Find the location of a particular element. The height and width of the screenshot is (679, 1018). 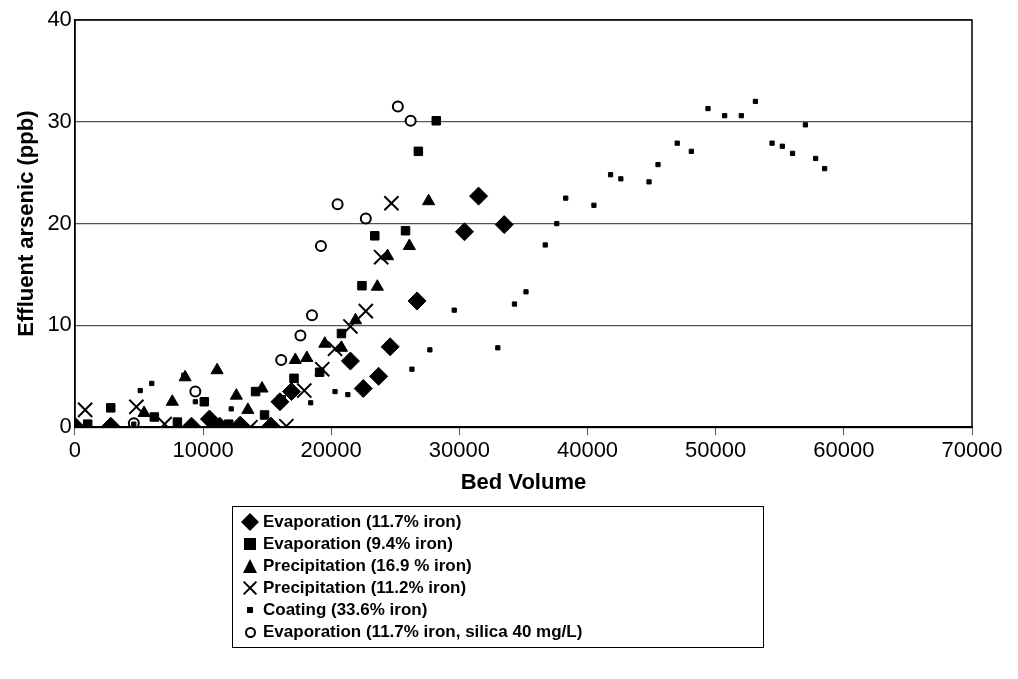

x-tick-label: 20000 is located at coordinates (331, 450).